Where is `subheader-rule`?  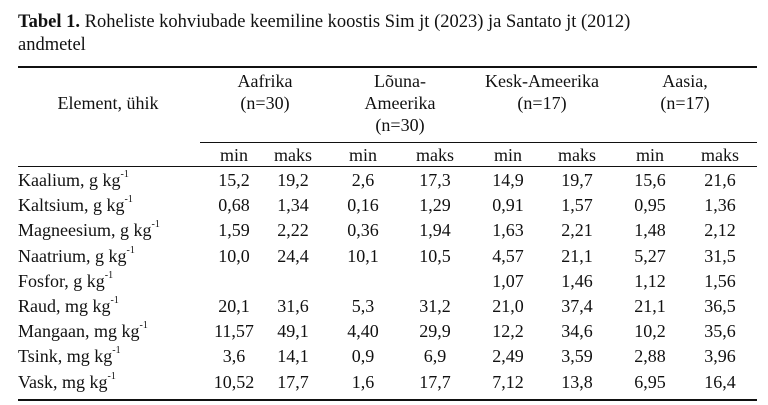
subheader-rule is located at coordinates (478, 142).